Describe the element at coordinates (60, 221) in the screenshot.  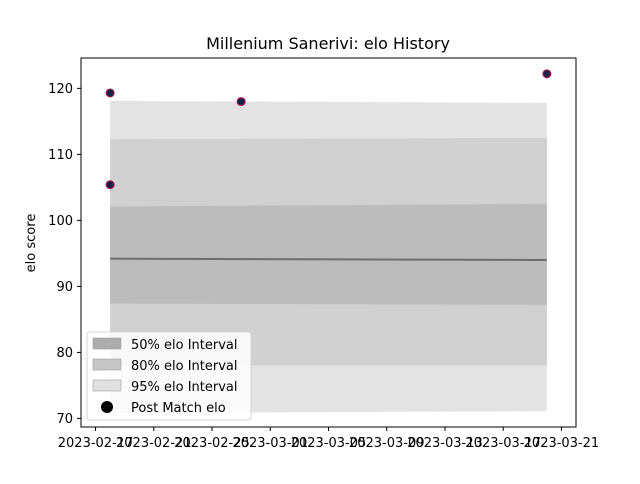
I see `y-tick-label-3: 100` at that location.